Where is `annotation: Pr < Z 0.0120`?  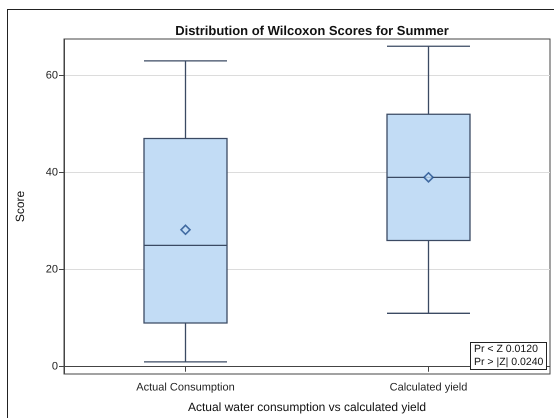 annotation: Pr < Z 0.0120 is located at coordinates (506, 349).